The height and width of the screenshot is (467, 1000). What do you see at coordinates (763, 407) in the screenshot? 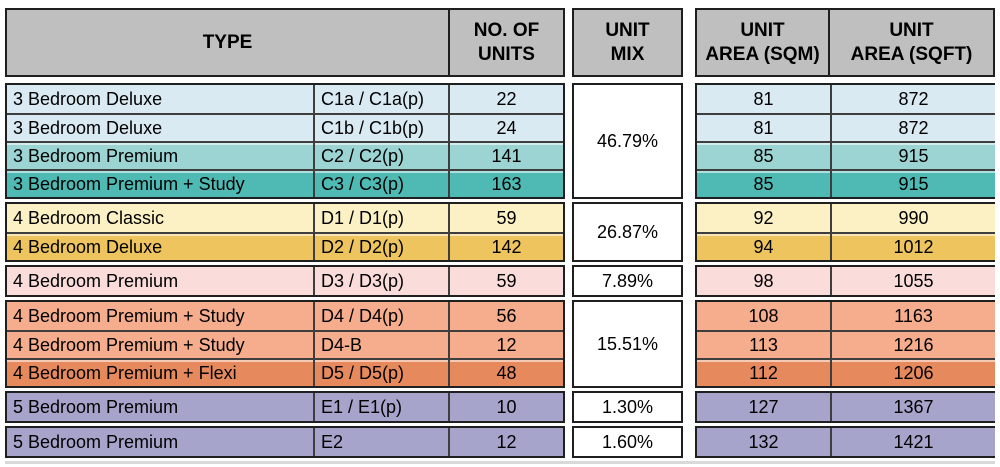
I see `sqm-cell: 127` at bounding box center [763, 407].